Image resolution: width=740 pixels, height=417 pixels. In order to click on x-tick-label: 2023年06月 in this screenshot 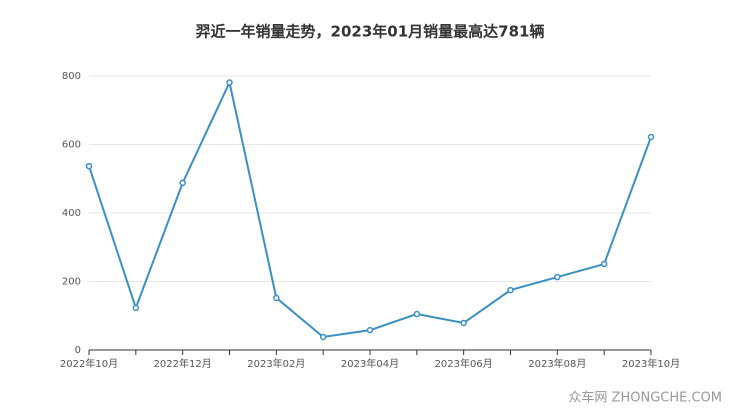, I will do `click(464, 363)`.